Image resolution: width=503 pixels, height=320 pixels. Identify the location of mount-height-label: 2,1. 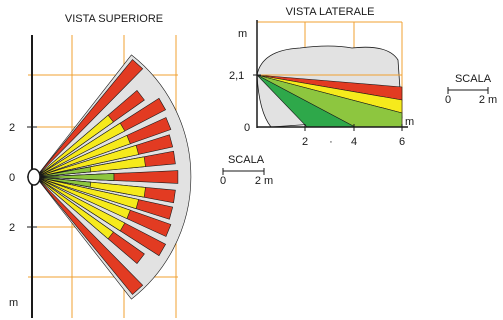
(236, 76).